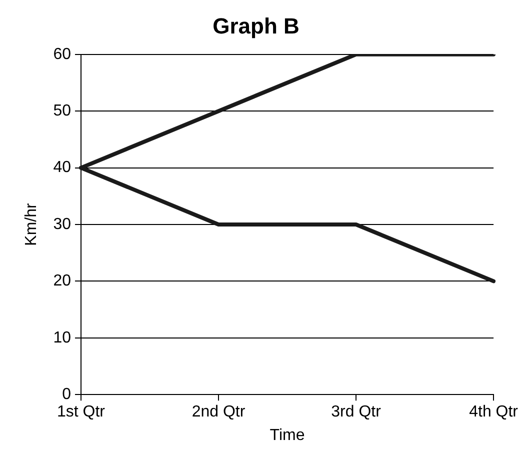  Describe the element at coordinates (67, 395) in the screenshot. I see `y-tick-label: 0` at that location.